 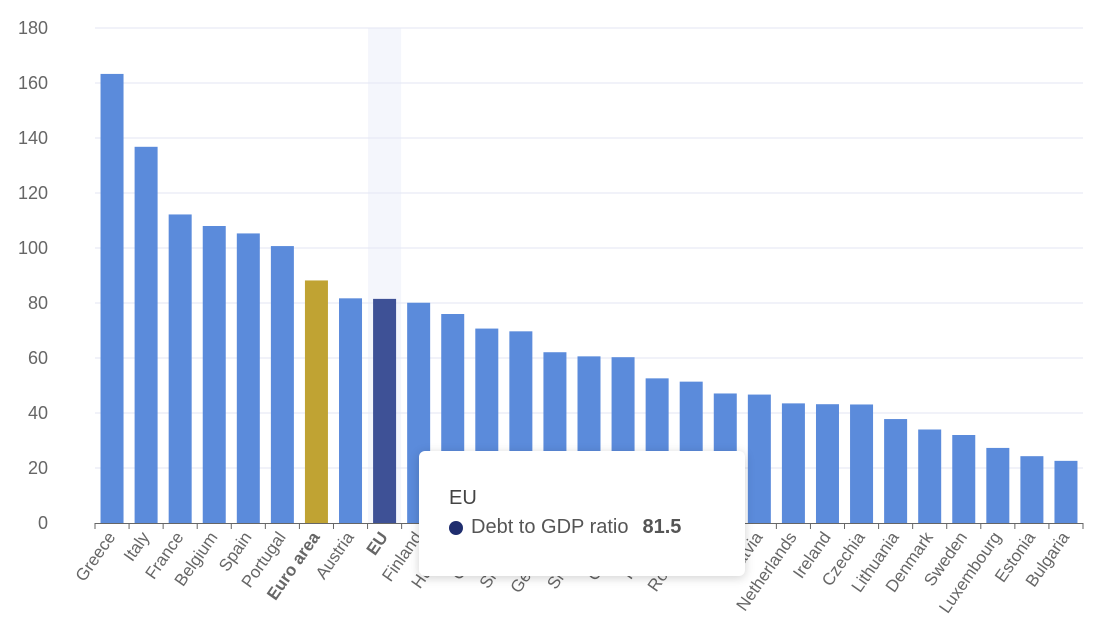 I want to click on y-tick-label: 40, so click(x=38, y=413).